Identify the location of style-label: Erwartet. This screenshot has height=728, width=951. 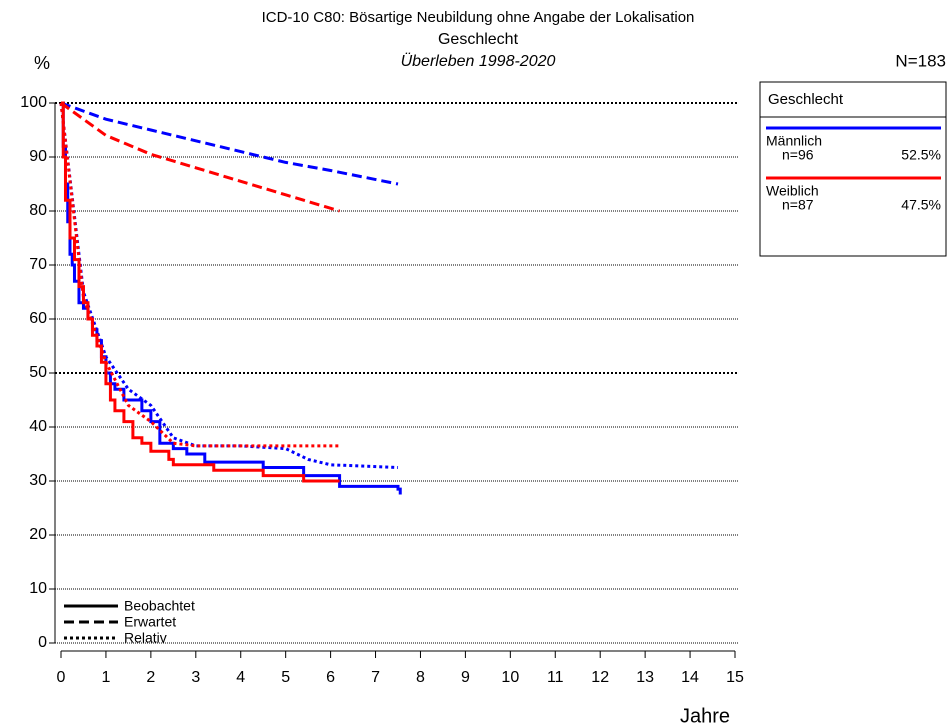
(150, 622).